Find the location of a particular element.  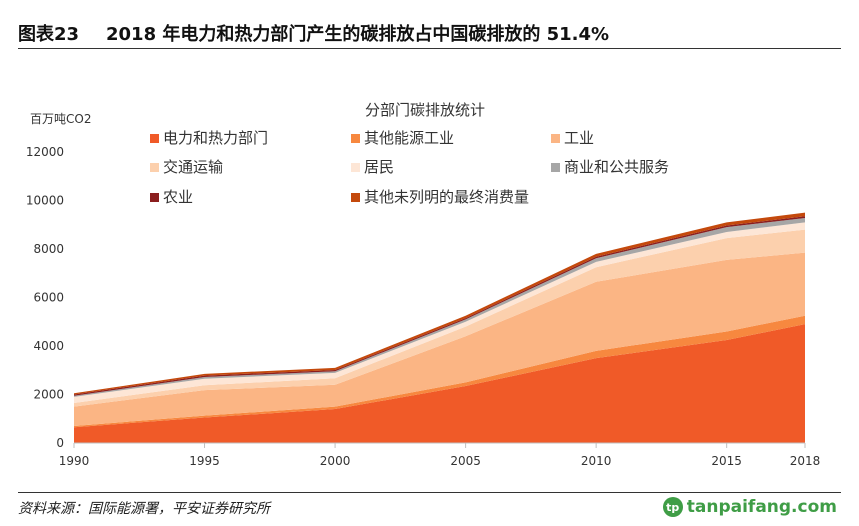

y-tick-label-6: 12000 is located at coordinates (45, 152).